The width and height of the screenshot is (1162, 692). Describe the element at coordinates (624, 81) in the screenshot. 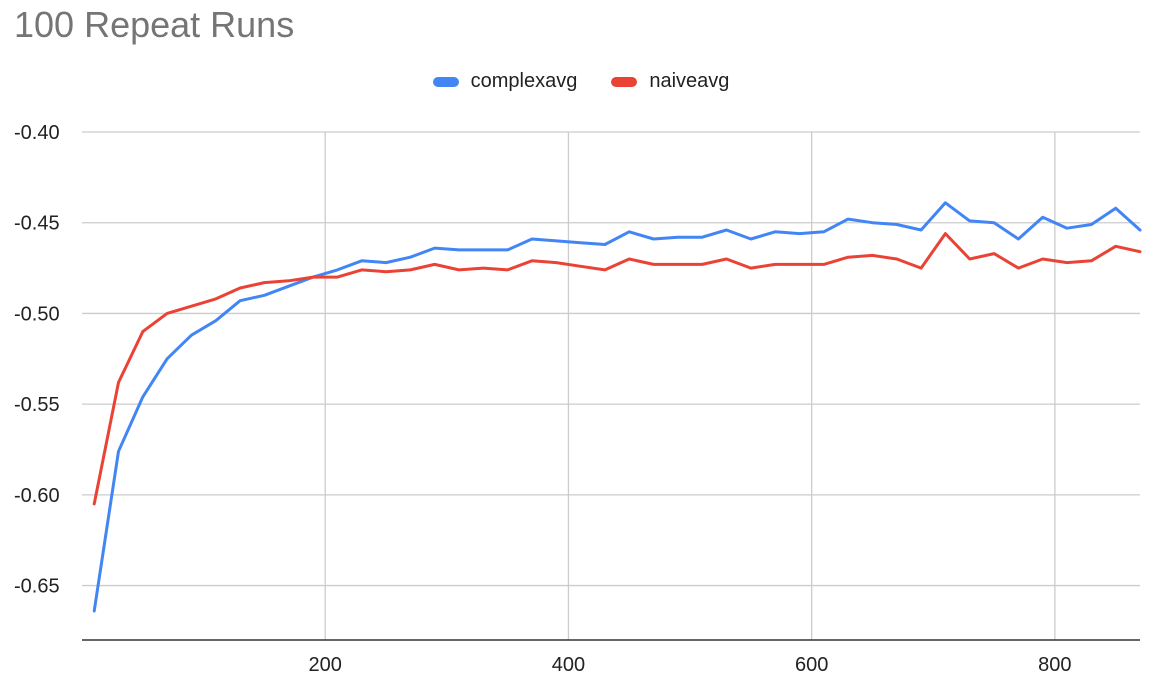

I see `legend-swatch-naiveavg` at that location.